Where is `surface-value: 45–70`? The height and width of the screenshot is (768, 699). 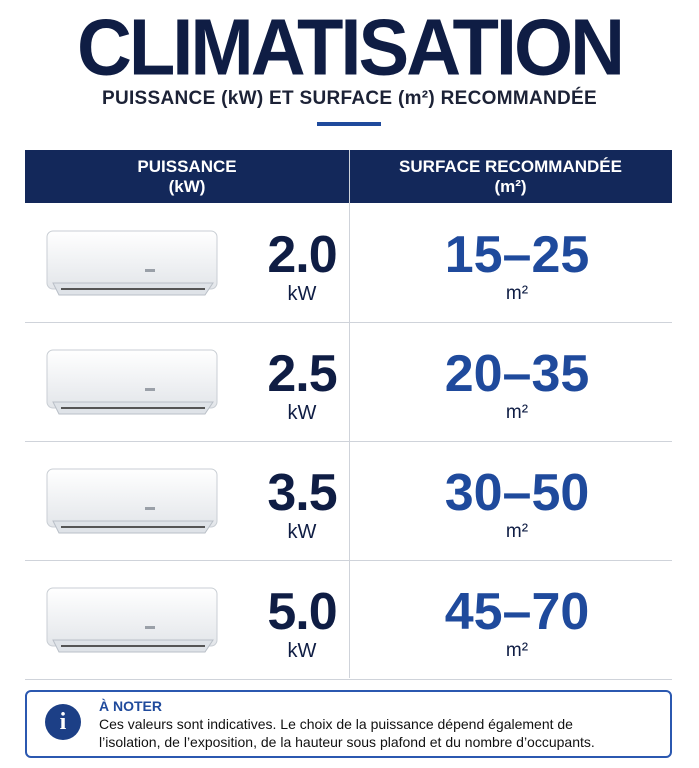
surface-value: 45–70 is located at coordinates (517, 612).